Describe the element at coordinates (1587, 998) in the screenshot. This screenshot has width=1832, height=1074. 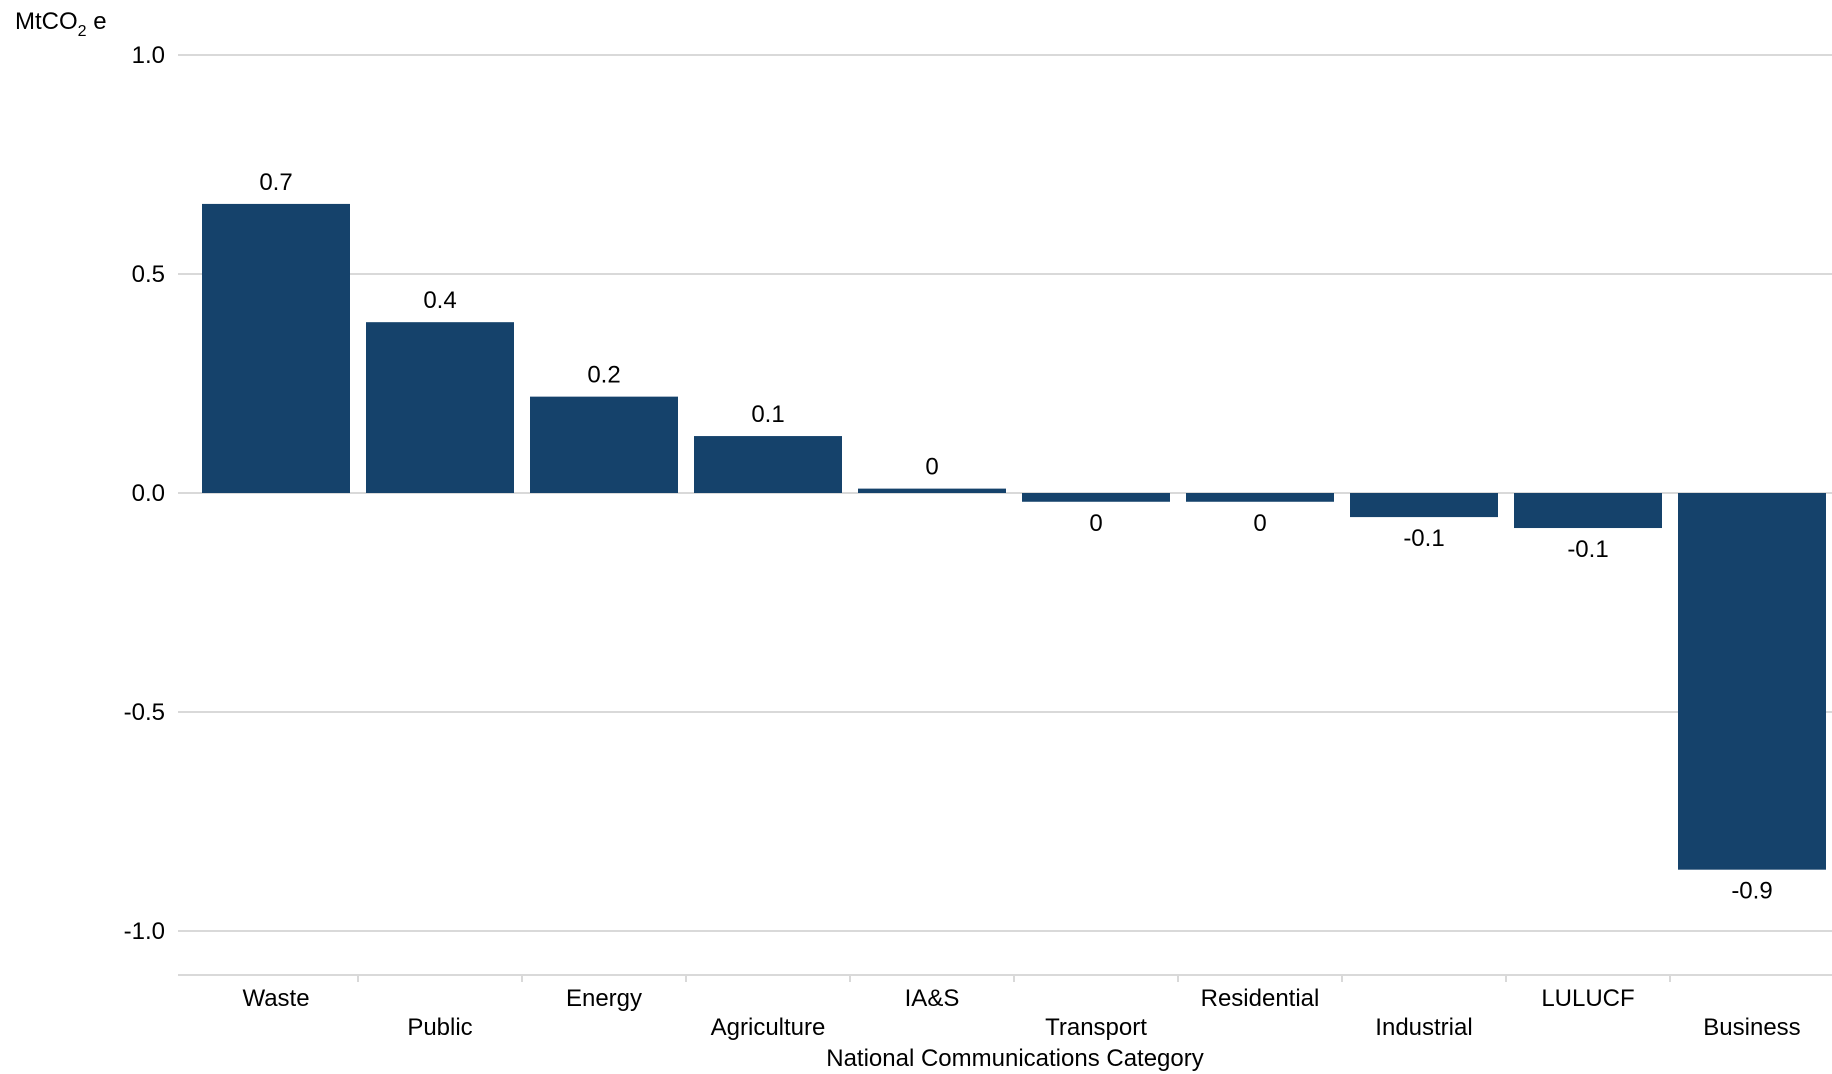
I see `x-tick-label: LULUCF` at that location.